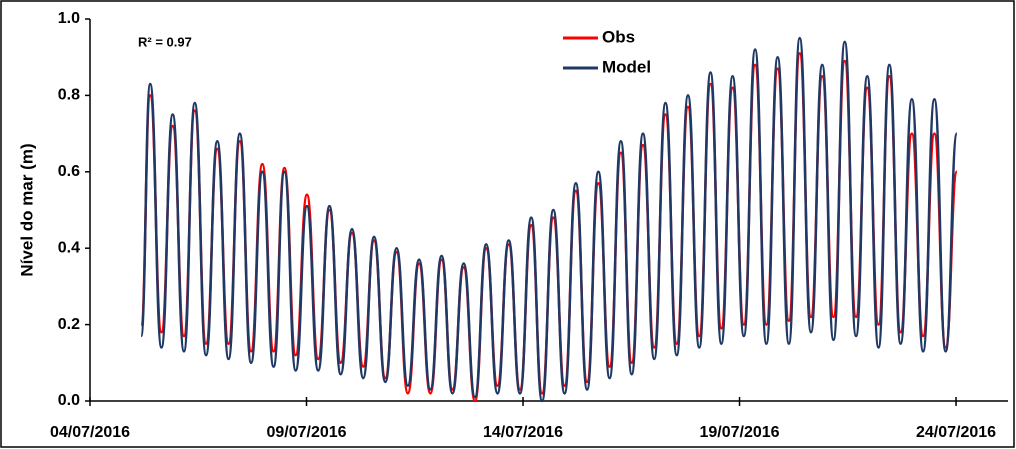 This screenshot has width=1016, height=449. What do you see at coordinates (69, 324) in the screenshot?
I see `y-tick-label: 0.2` at bounding box center [69, 324].